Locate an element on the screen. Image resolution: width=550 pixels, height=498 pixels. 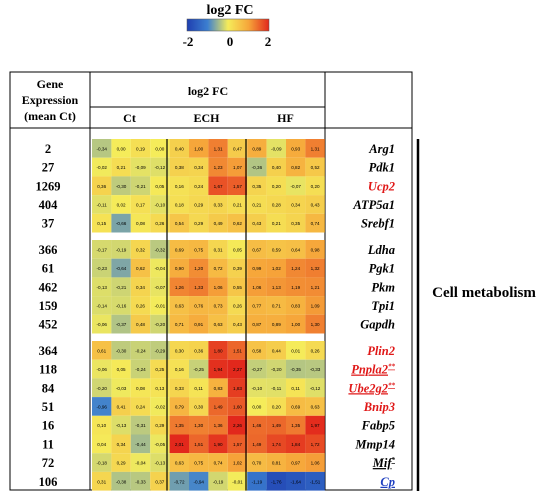
heatmap-cell-label: 0,67 is located at coordinates (256, 249).